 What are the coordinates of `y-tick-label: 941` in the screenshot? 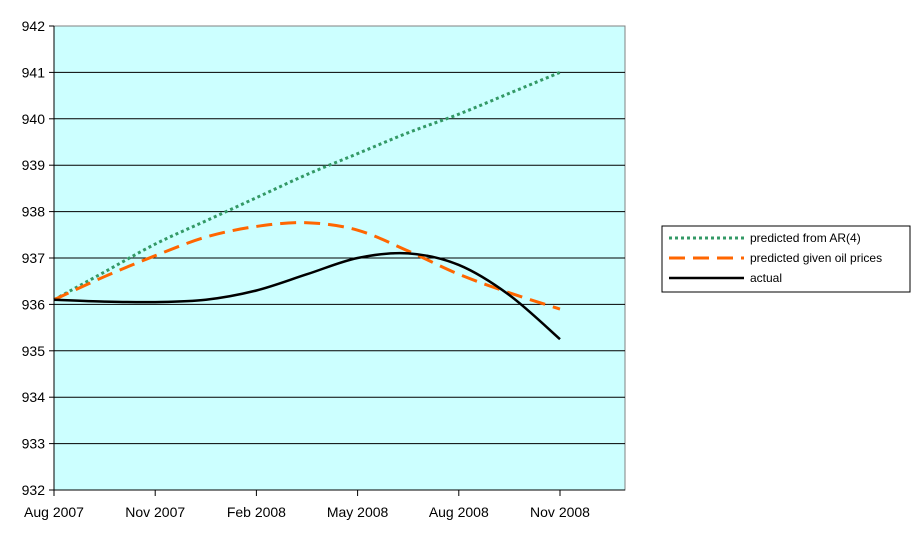 It's located at (34, 72).